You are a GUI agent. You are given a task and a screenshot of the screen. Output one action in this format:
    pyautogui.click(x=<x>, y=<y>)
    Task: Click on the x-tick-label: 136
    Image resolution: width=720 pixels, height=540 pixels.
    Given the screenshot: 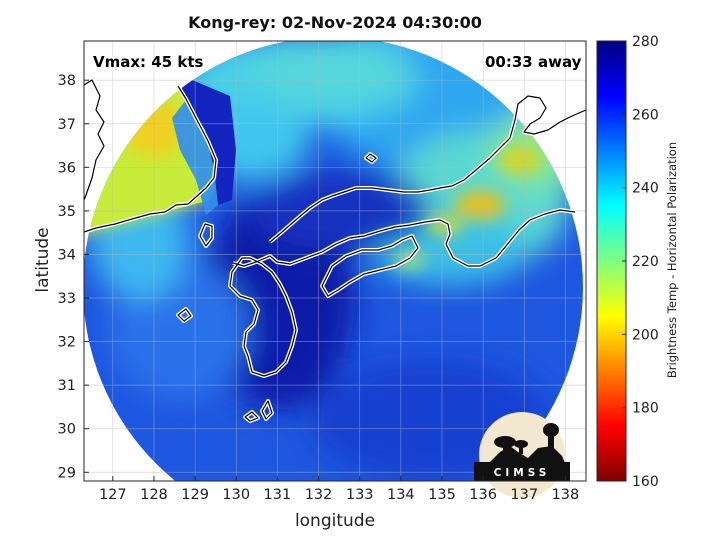 What is the action you would take?
    pyautogui.click(x=483, y=495)
    